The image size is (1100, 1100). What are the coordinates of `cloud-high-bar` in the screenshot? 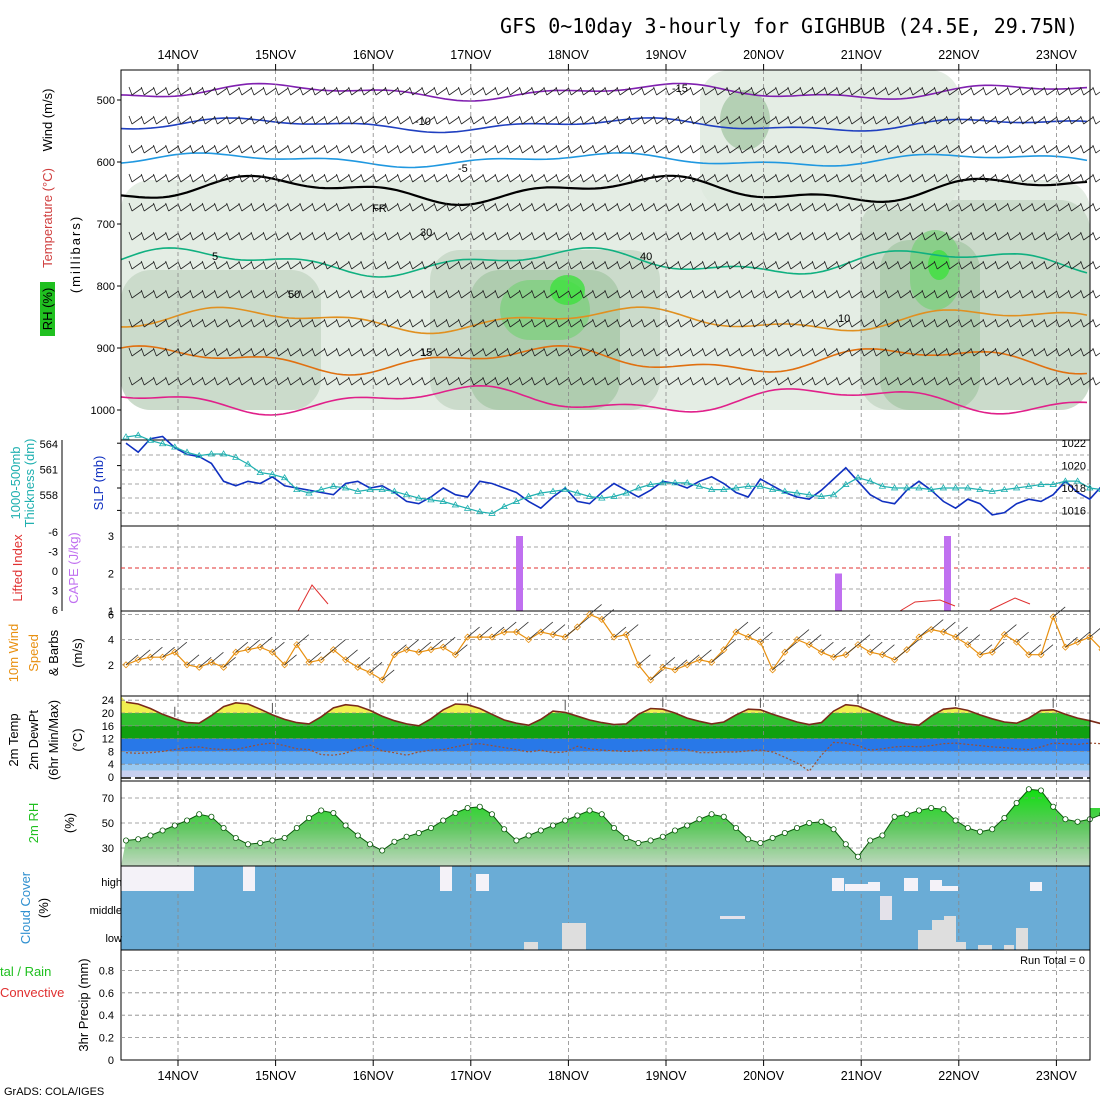 It's located at (141, 878).